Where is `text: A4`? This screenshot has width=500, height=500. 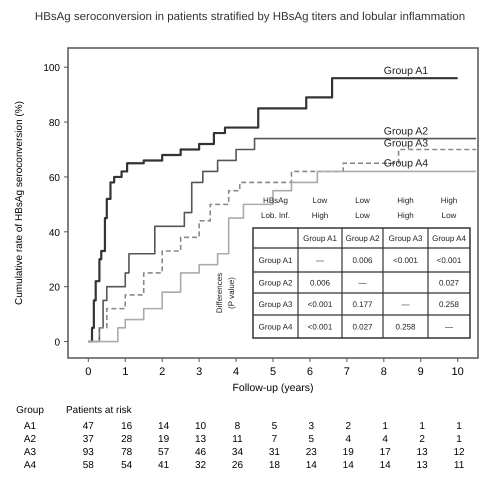 text: A4 is located at coordinates (30, 465).